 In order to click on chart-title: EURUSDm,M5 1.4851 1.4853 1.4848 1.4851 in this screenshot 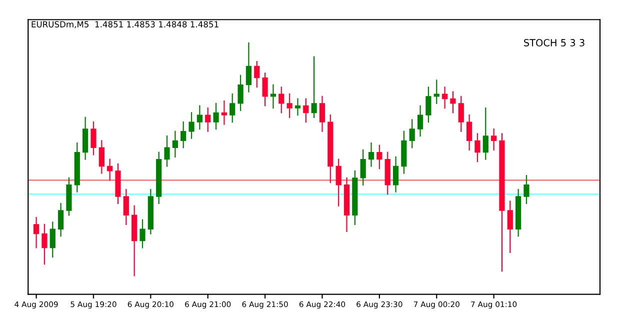, I will do `click(125, 24)`.